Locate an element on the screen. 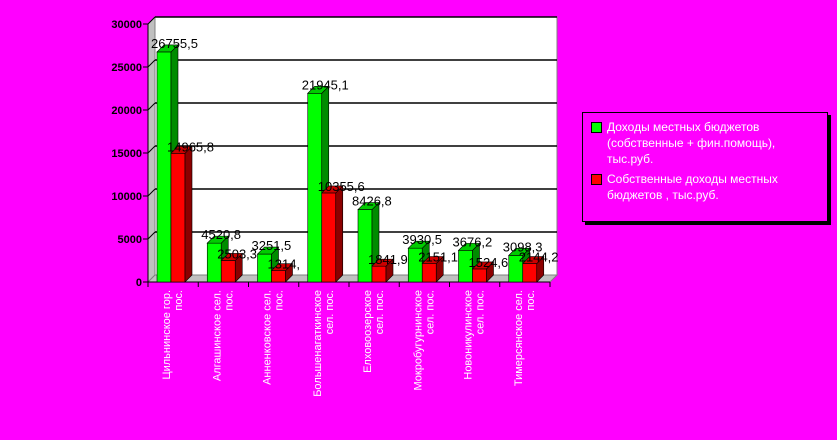  data-label: 4520,8 is located at coordinates (221, 234).